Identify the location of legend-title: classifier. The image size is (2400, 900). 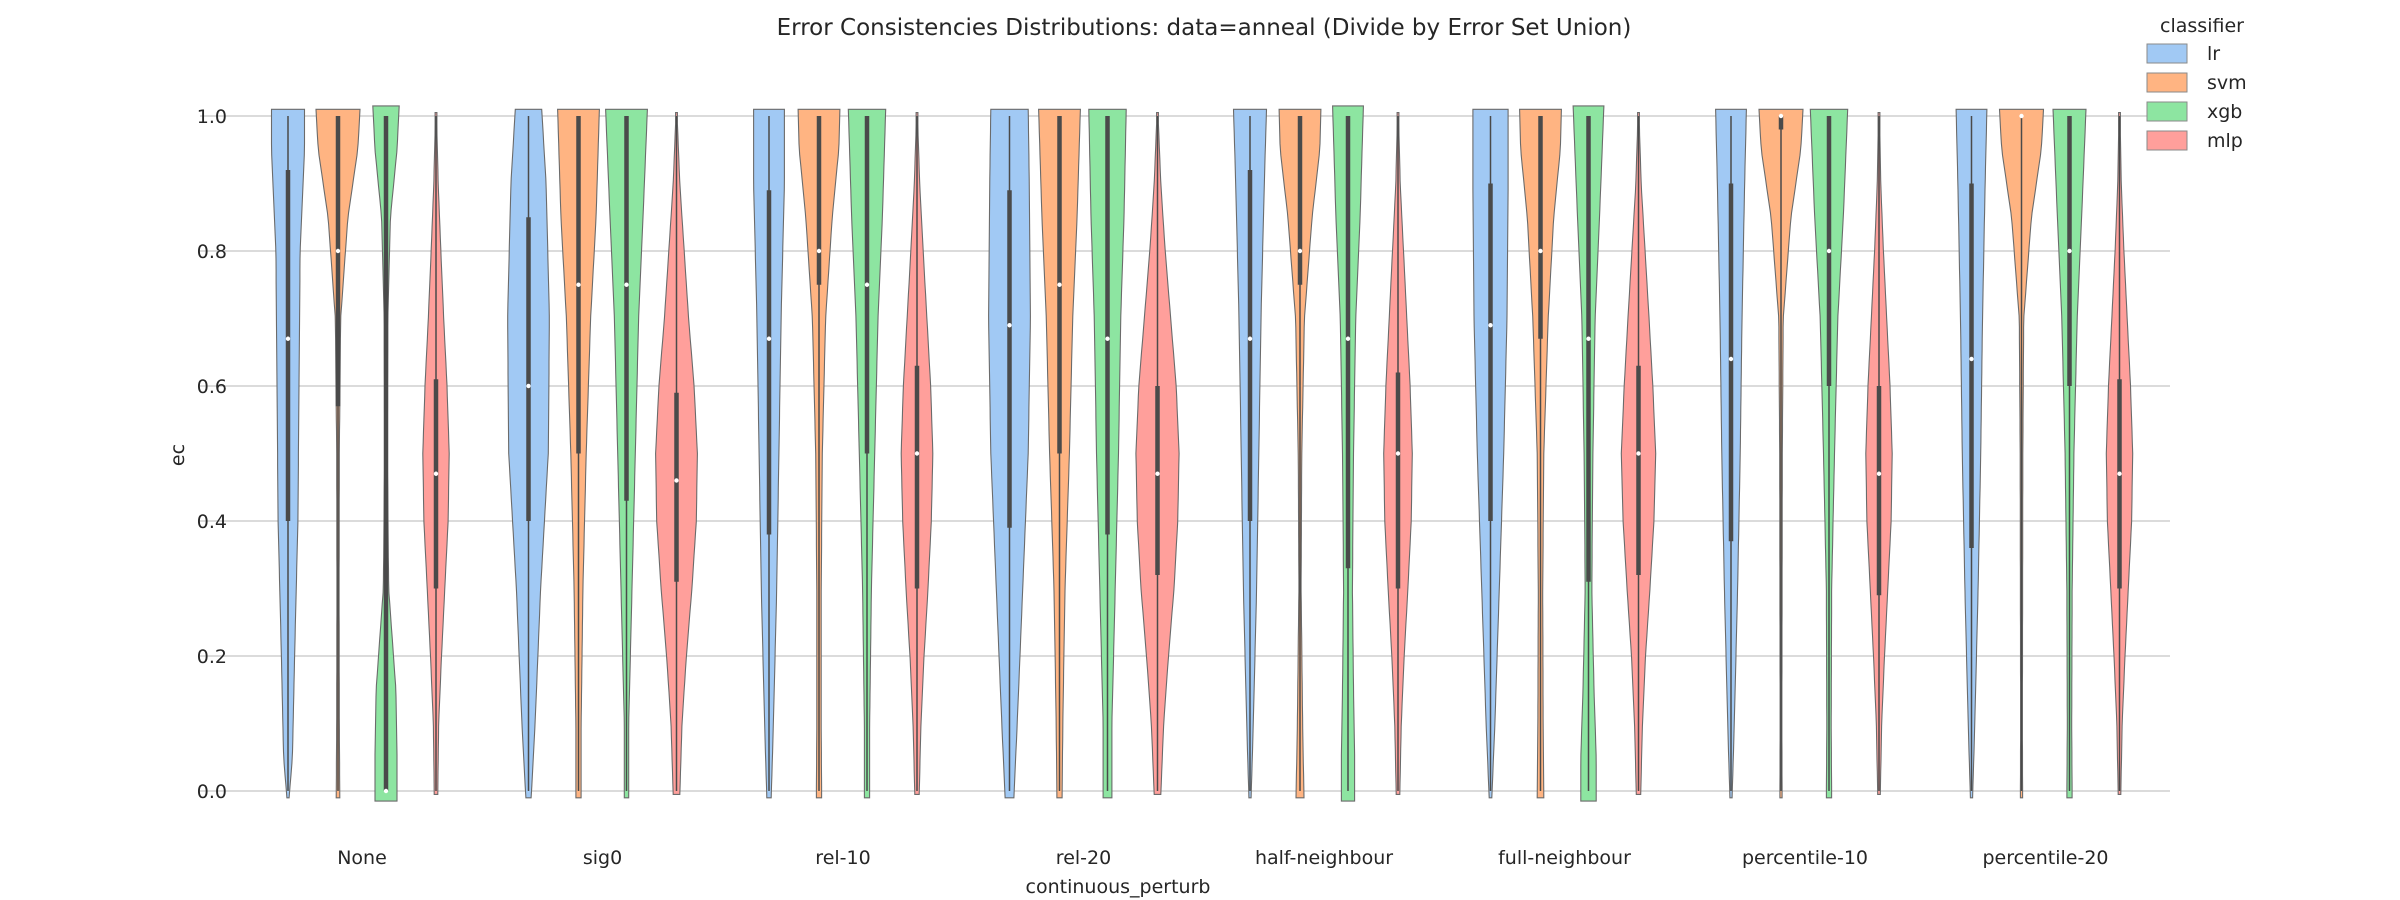
(2202, 26).